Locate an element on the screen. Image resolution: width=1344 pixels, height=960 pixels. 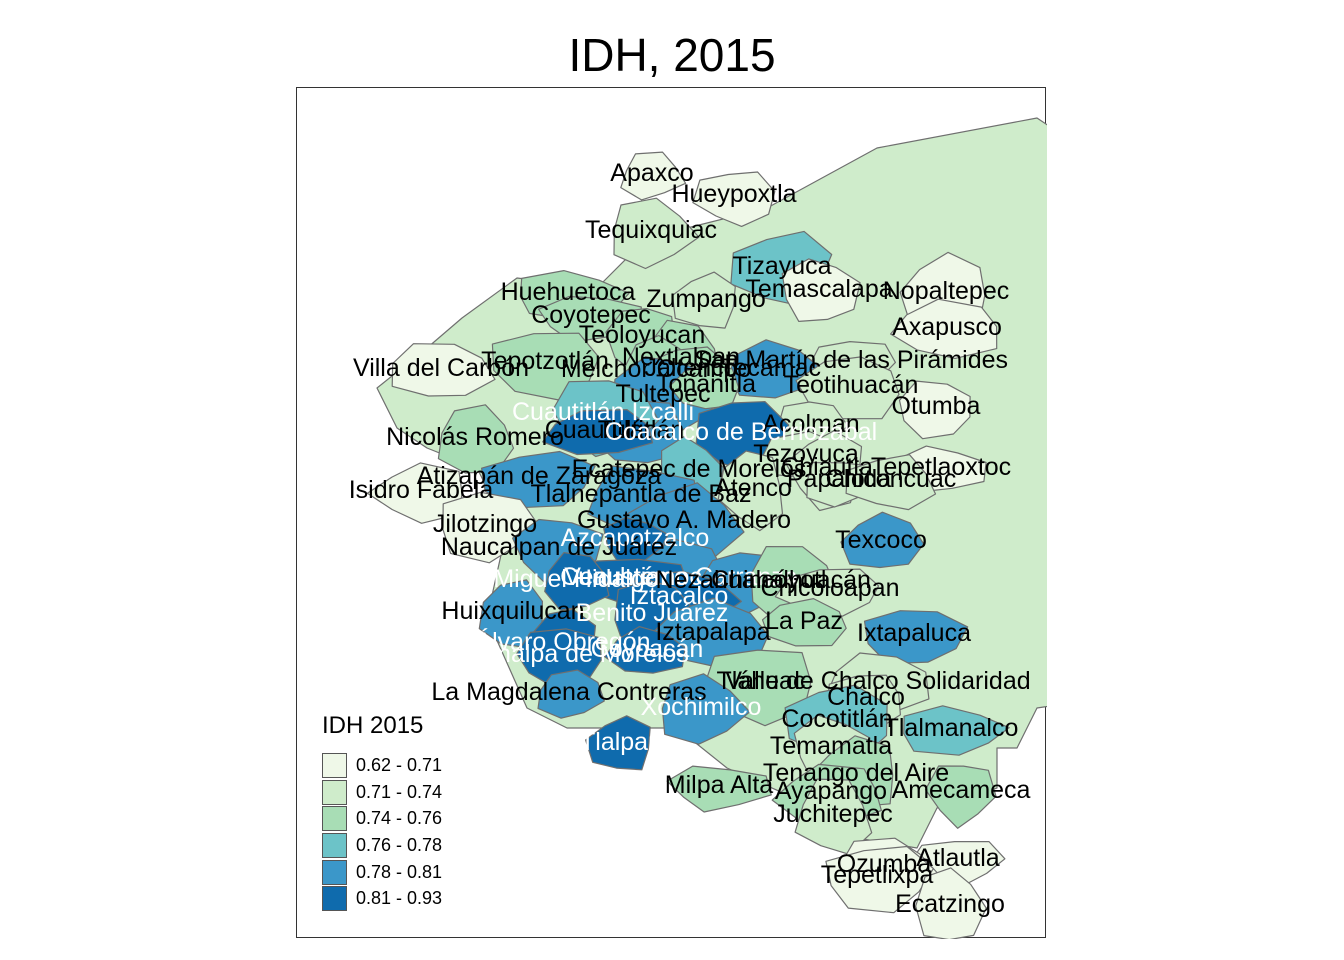
municipality-label: La Magdalena Contreras is located at coordinates (568, 692).